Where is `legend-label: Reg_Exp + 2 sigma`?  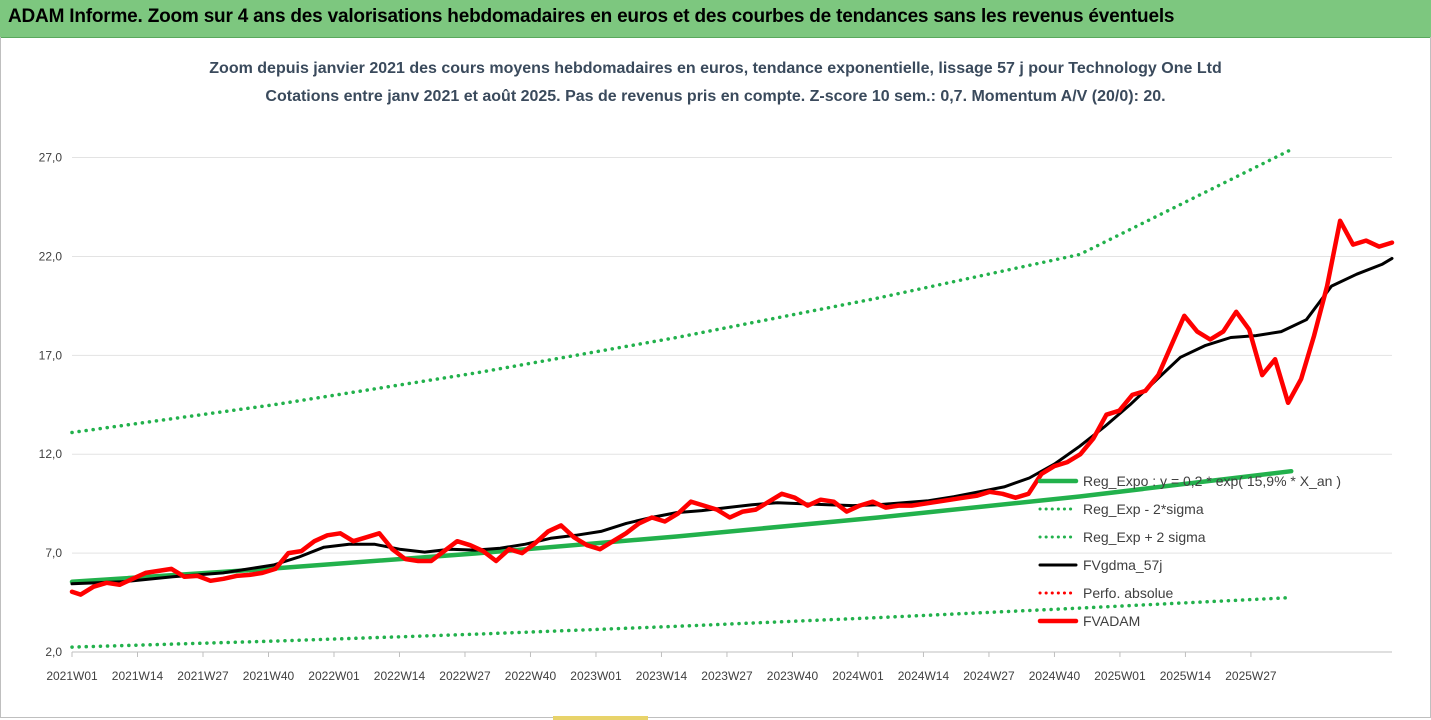 legend-label: Reg_Exp + 2 sigma is located at coordinates (1144, 537).